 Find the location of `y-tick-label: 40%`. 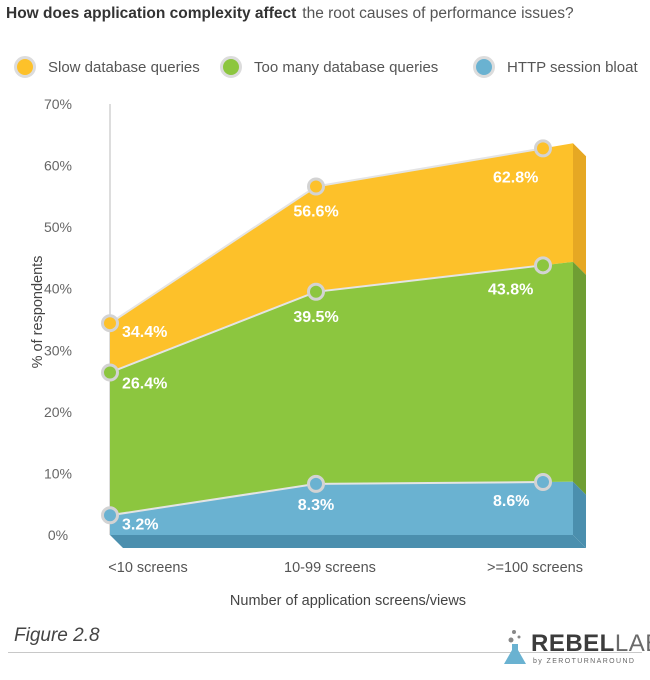

y-tick-label: 40% is located at coordinates (58, 289).